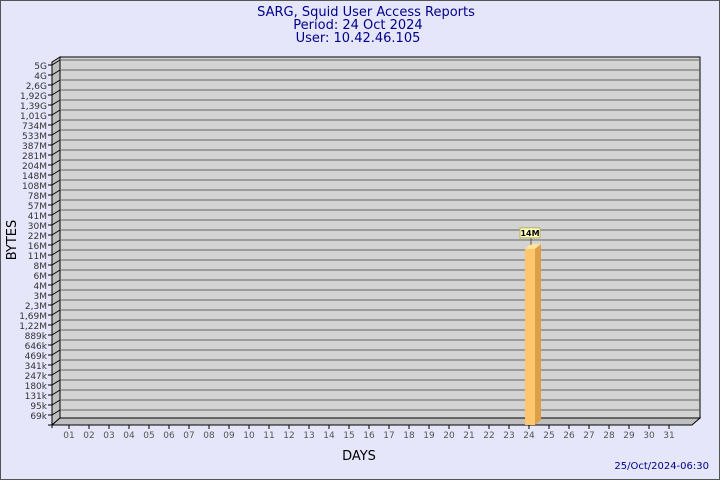 Image resolution: width=720 pixels, height=480 pixels. Describe the element at coordinates (548, 436) in the screenshot. I see `x-tick-label: 25` at that location.